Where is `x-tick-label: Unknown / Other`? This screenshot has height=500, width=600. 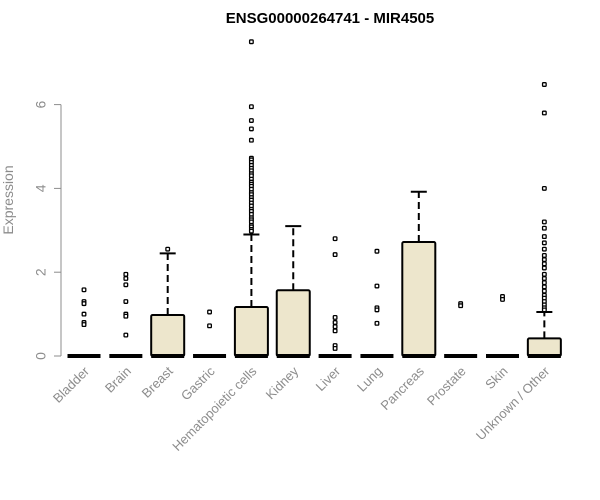 x-tick-label: Unknown / Other is located at coordinates (513, 403).